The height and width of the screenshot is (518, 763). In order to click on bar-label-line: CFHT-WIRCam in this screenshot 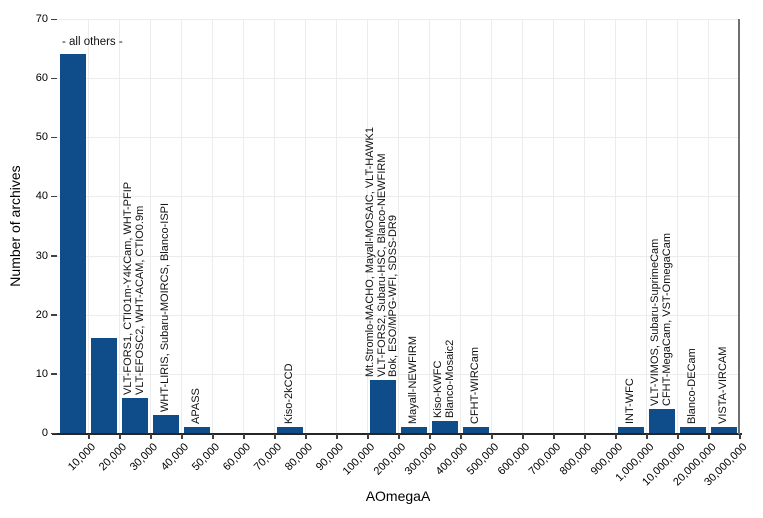, I will do `click(474, 386)`.